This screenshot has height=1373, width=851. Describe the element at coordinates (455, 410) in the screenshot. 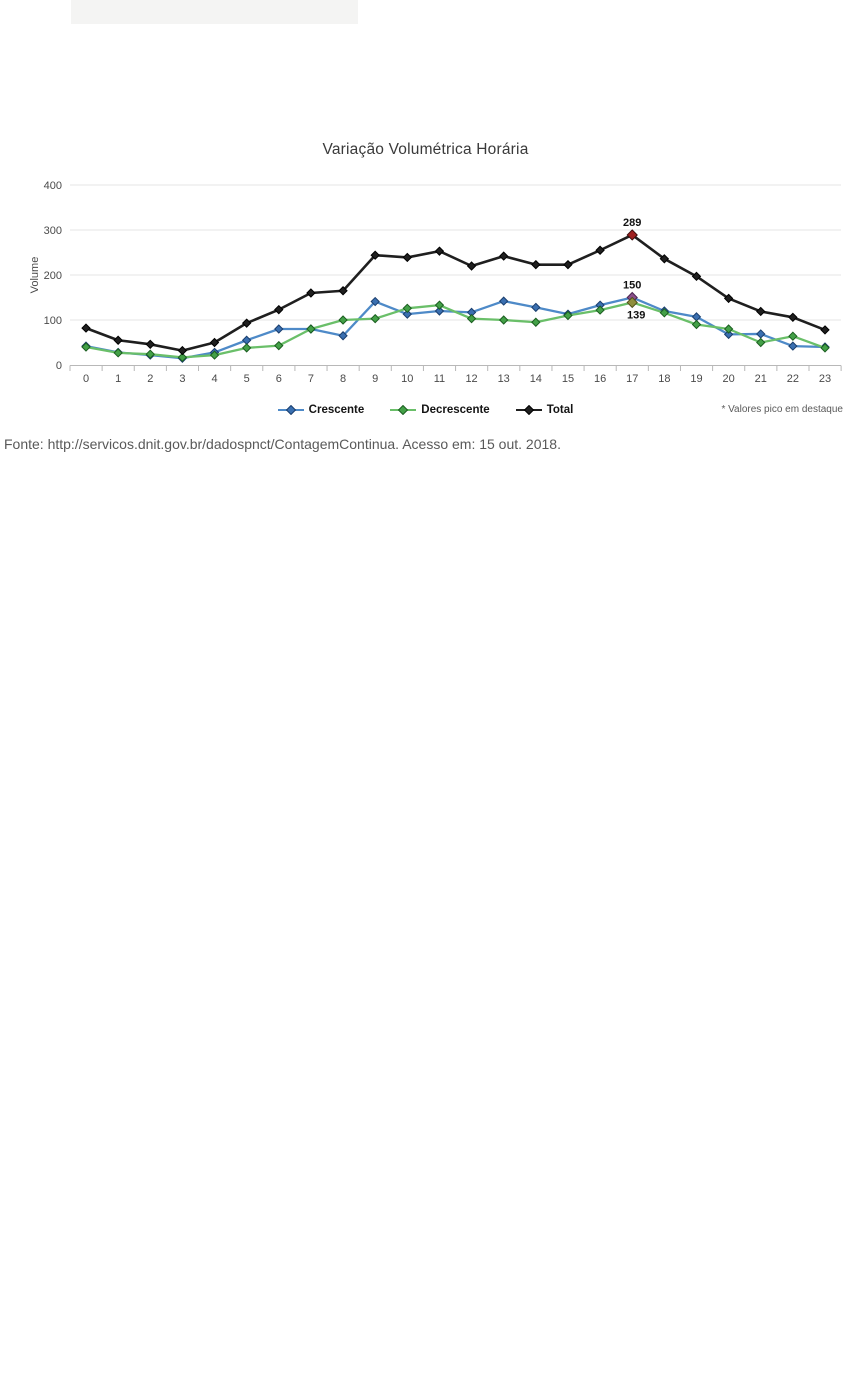

I see `legend-label-decrescente: Decrescente` at that location.